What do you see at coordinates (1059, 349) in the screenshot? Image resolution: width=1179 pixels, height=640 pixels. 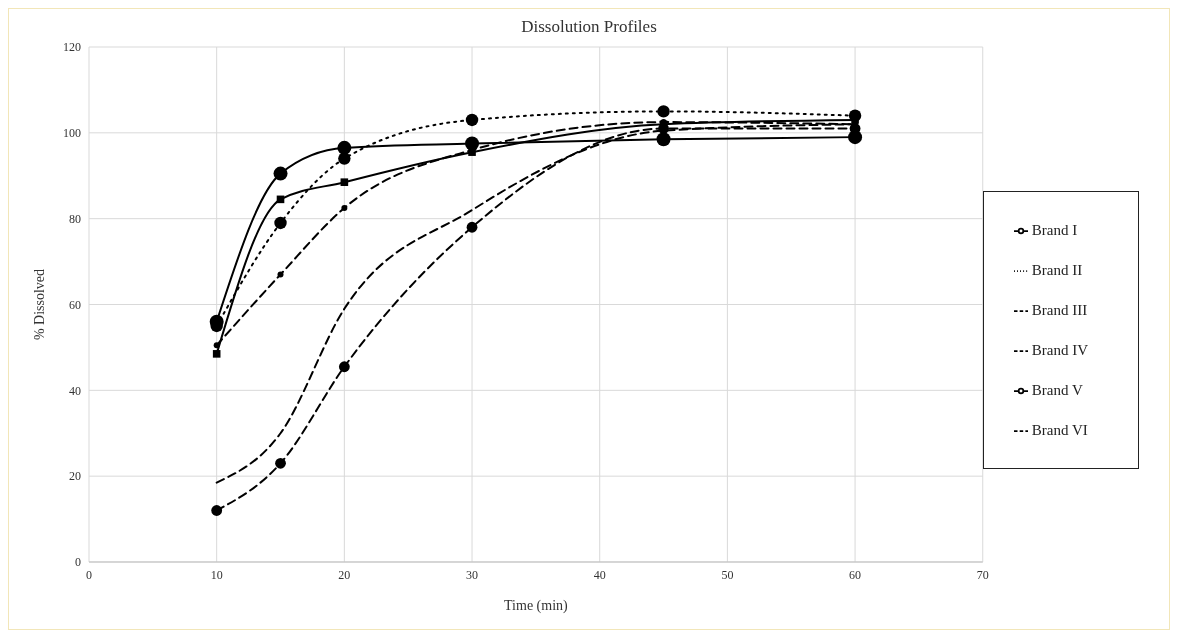 I see `legend-label: Brand IV` at bounding box center [1059, 349].